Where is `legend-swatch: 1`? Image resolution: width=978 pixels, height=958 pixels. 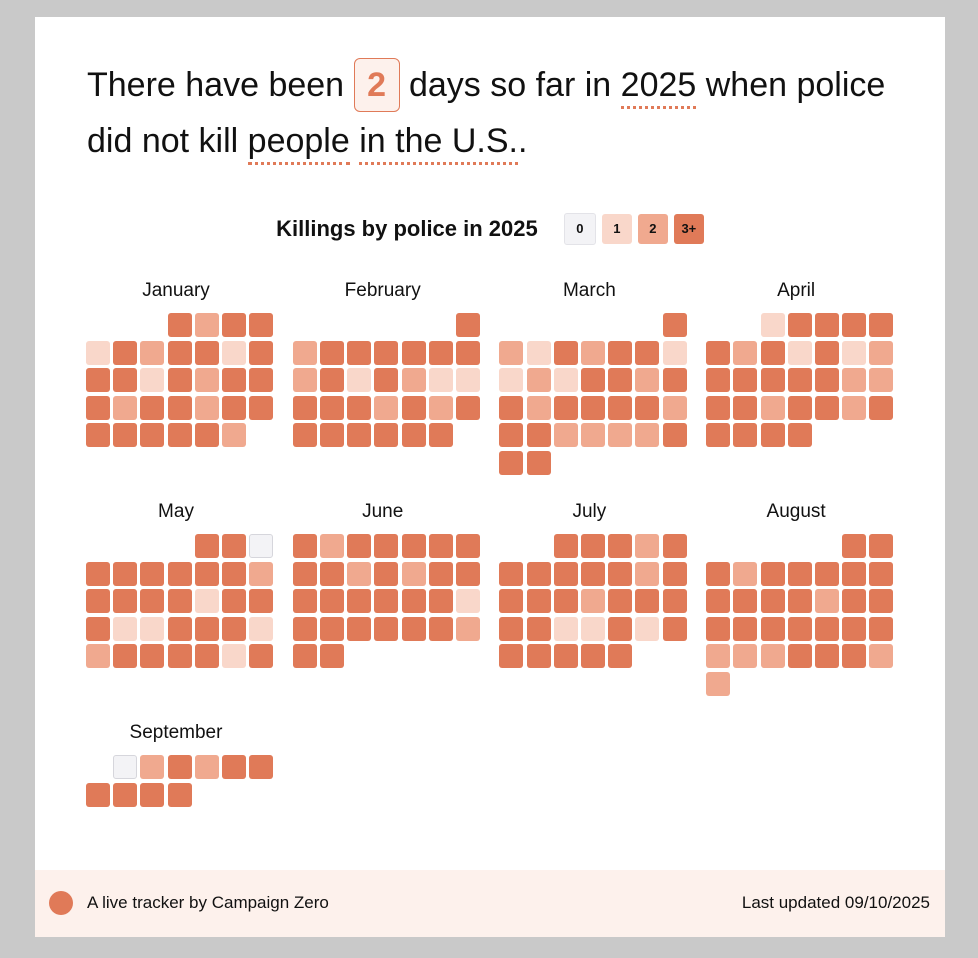 legend-swatch: 1 is located at coordinates (616, 229).